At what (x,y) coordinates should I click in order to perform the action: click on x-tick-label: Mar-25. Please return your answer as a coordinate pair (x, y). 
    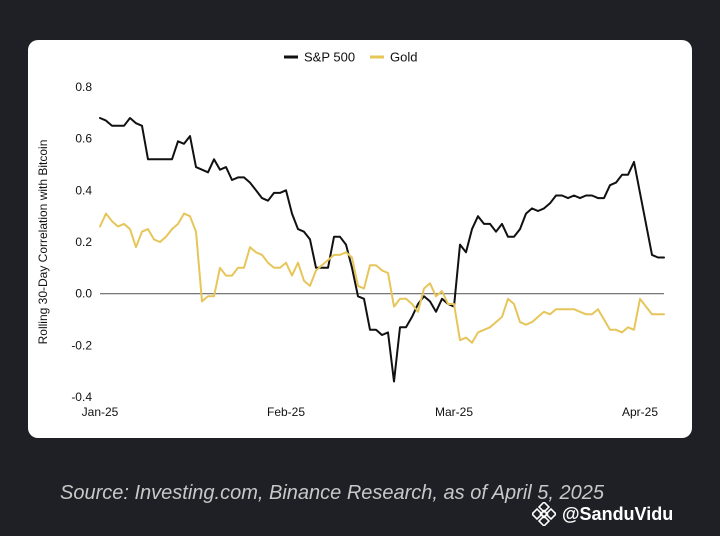
    Looking at the image, I should click on (454, 412).